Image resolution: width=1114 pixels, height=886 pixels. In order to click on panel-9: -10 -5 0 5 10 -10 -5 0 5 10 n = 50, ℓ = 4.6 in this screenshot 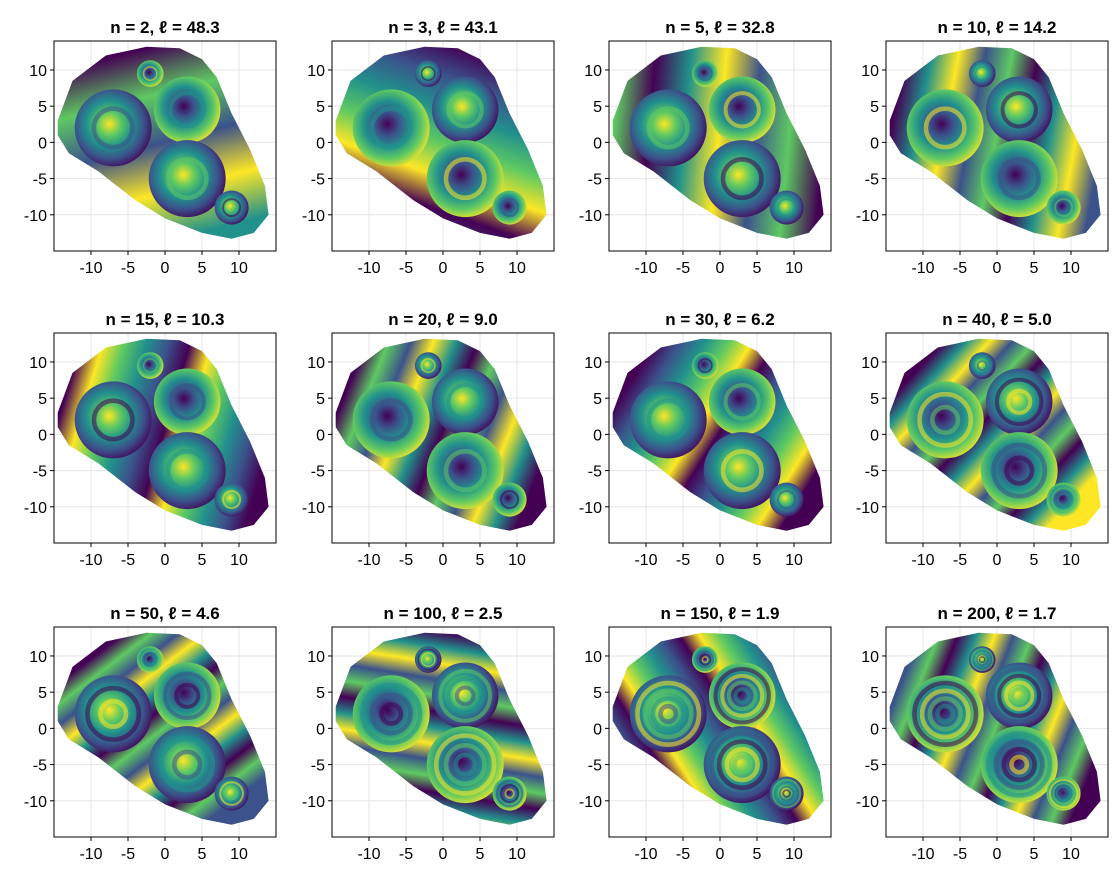, I will do `click(150, 733)`.